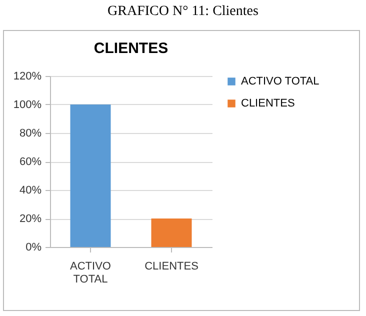 Image resolution: width=366 pixels, height=316 pixels. What do you see at coordinates (268, 104) in the screenshot?
I see `legend-label: CLIENTES` at bounding box center [268, 104].